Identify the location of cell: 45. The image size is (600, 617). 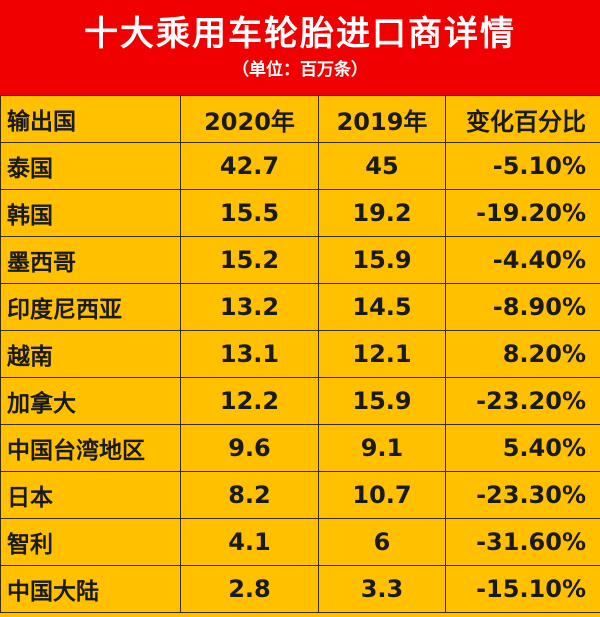
(382, 166).